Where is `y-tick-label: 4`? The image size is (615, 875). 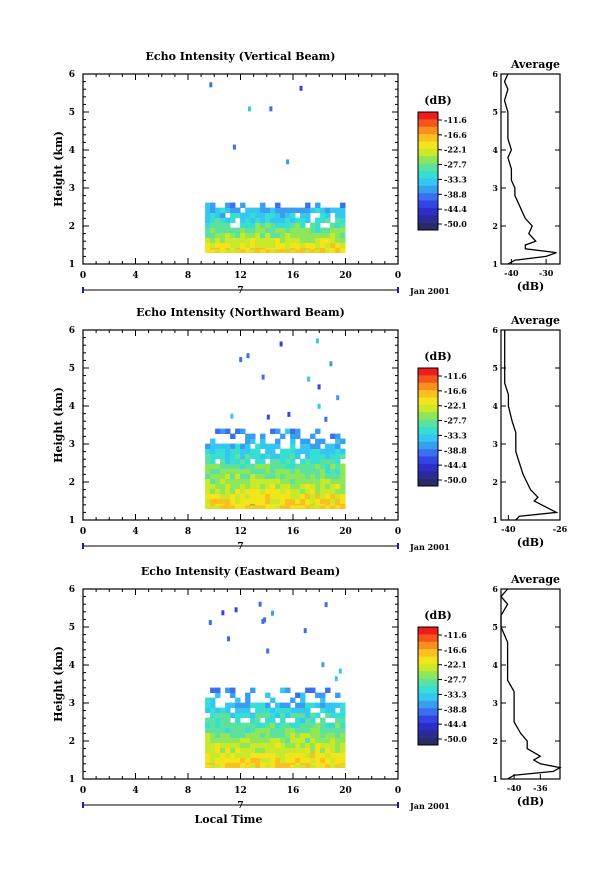 y-tick-label: 4 is located at coordinates (72, 407).